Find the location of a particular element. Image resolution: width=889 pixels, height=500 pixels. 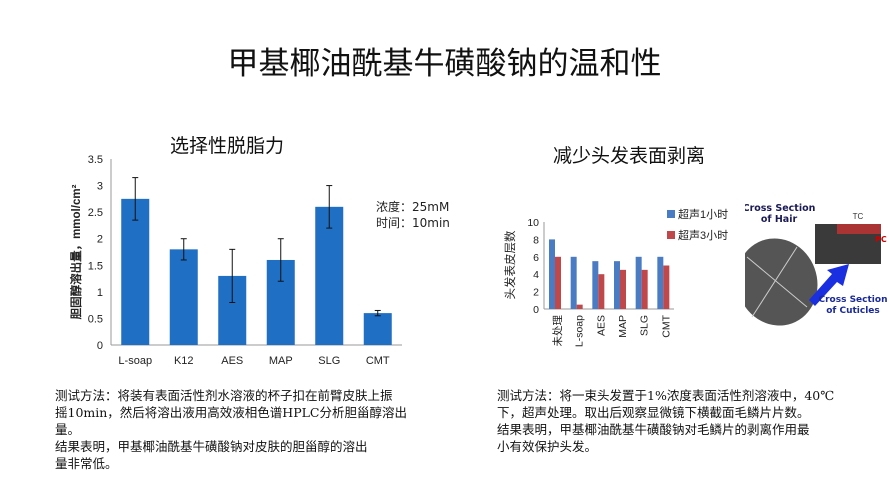

left-text-line: 量非常低。 is located at coordinates (86, 463).